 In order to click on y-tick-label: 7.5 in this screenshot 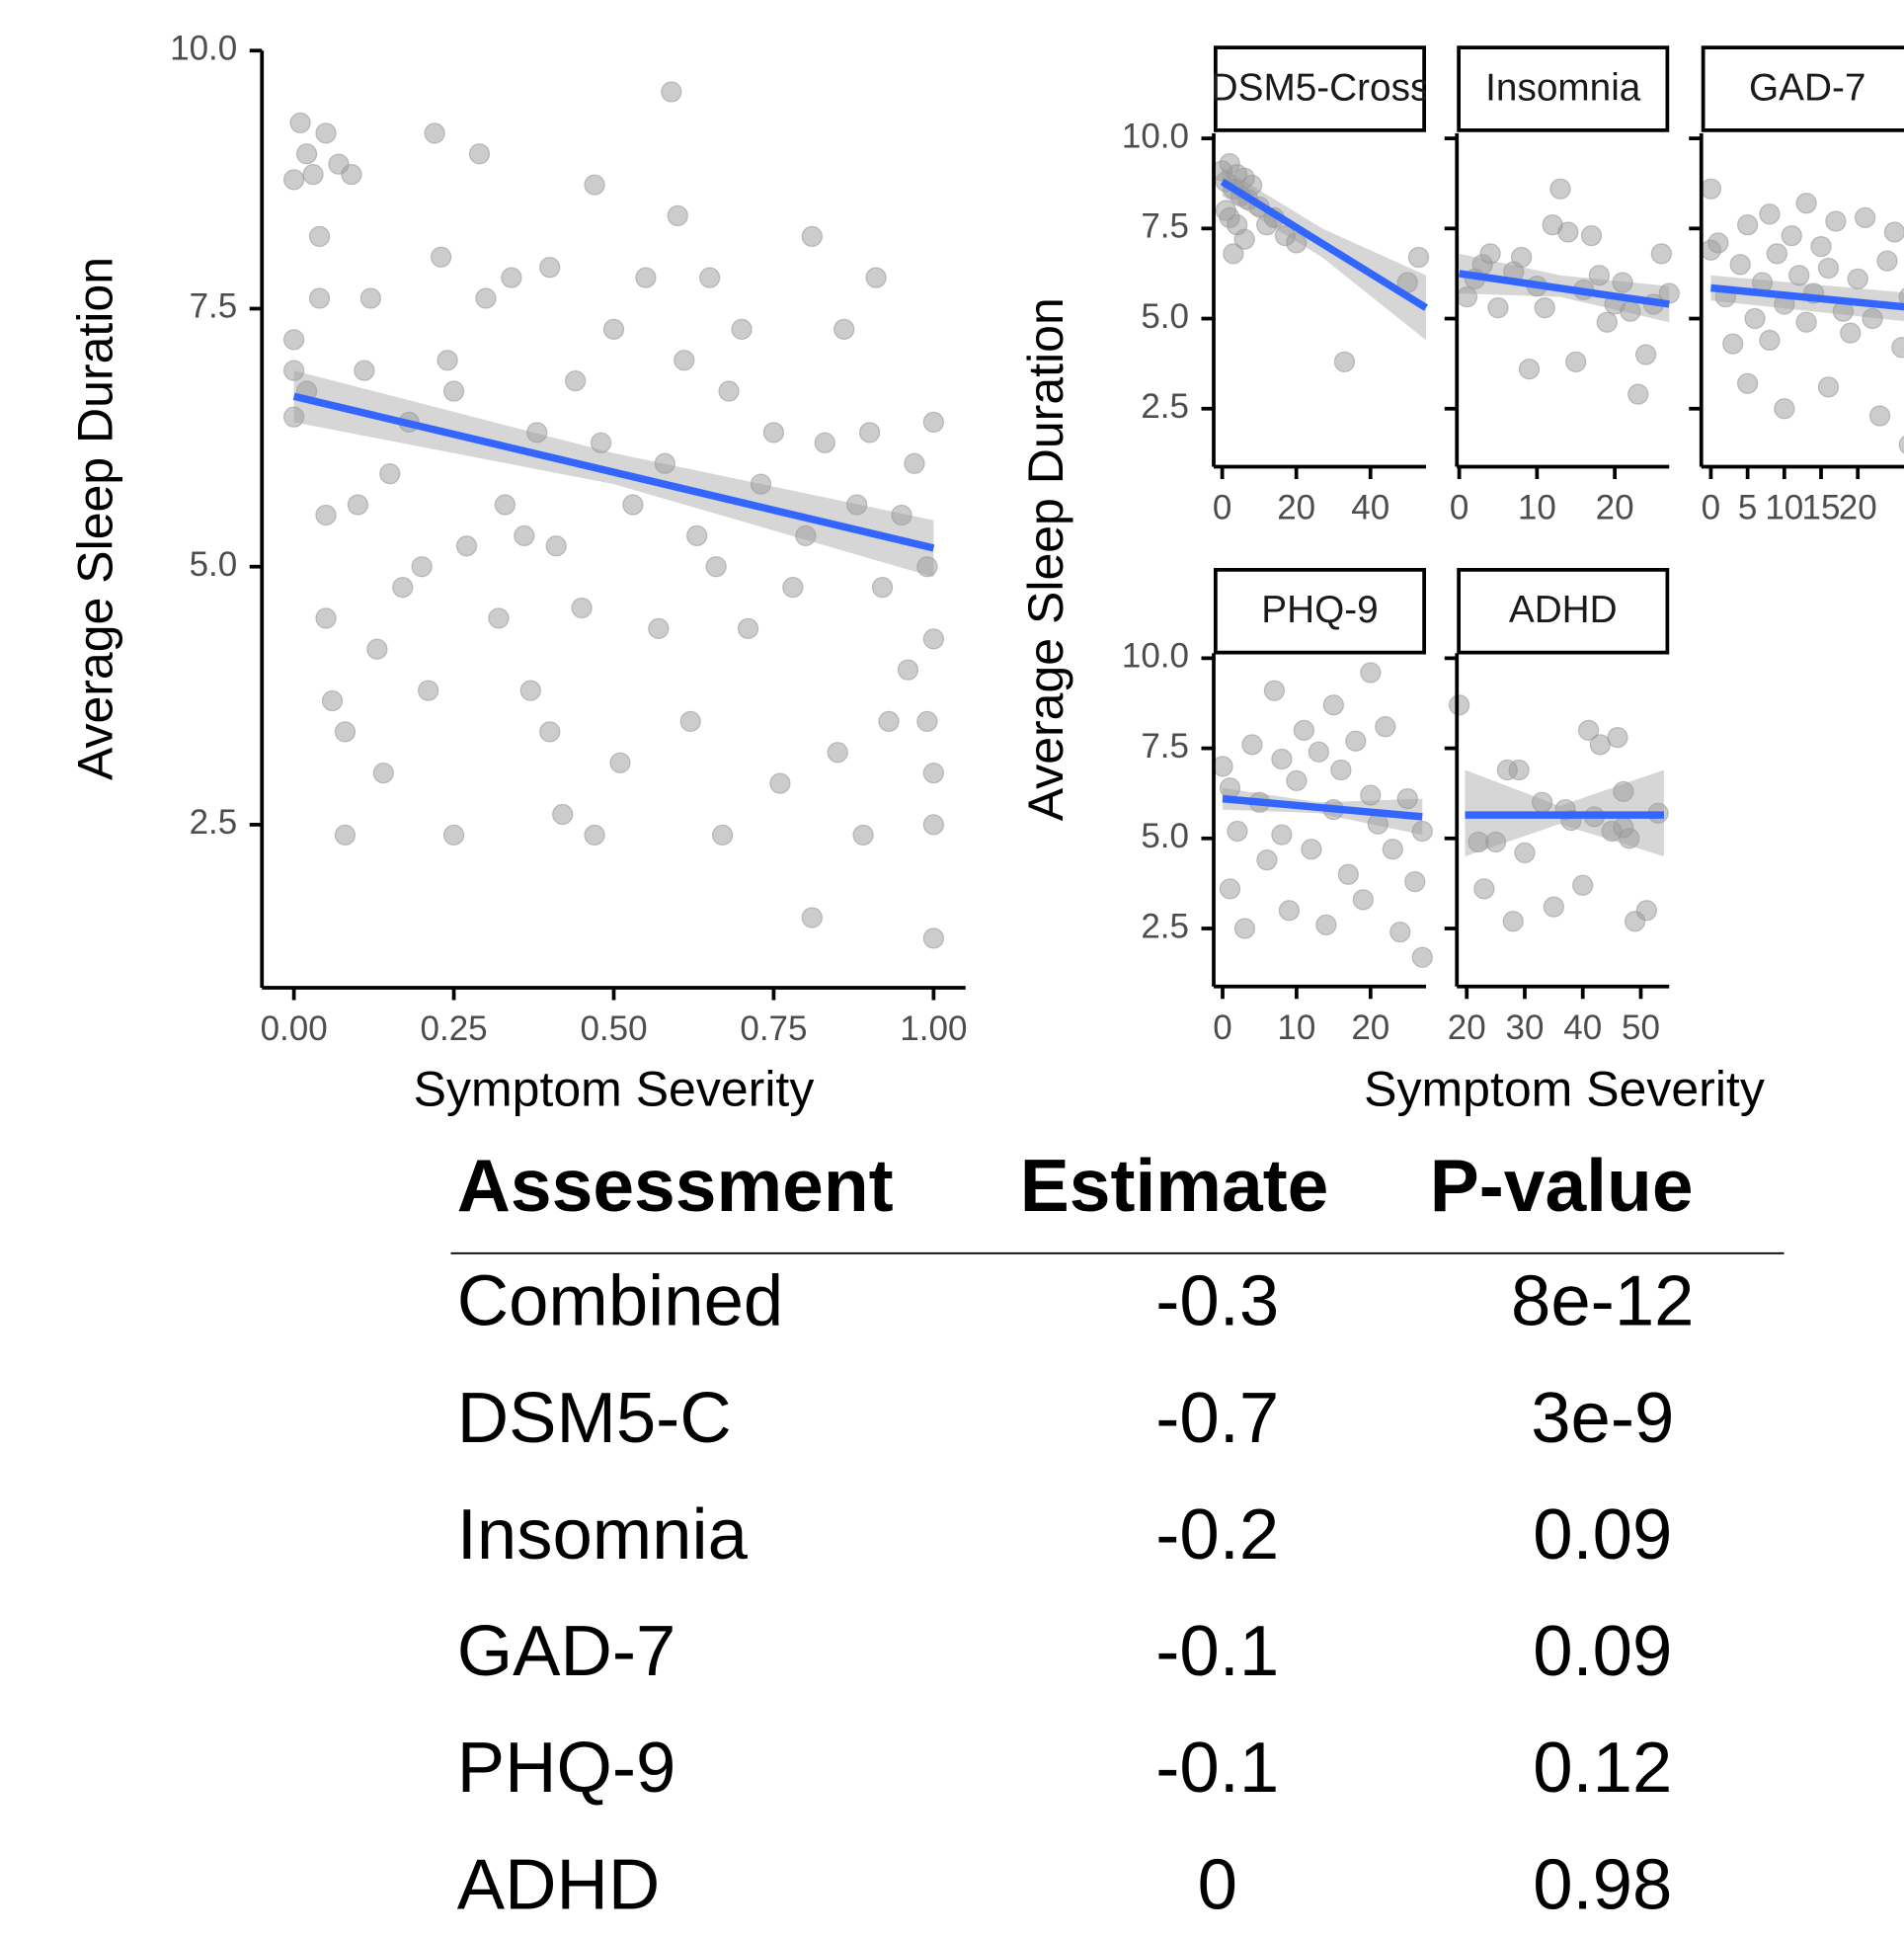, I will do `click(1165, 227)`.